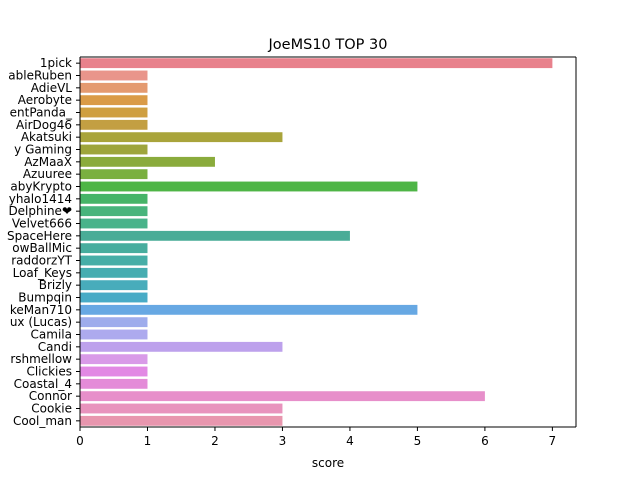  What do you see at coordinates (39, 236) in the screenshot?
I see `y-tick-label-14: SpaceHere` at bounding box center [39, 236].